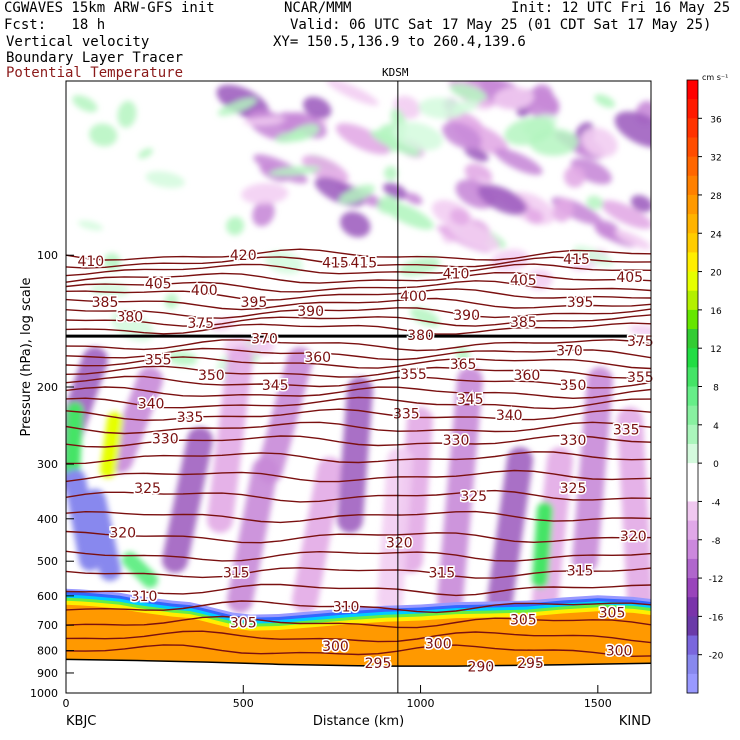 The image size is (740, 740). I want to click on theta-label: 325, so click(147, 489).